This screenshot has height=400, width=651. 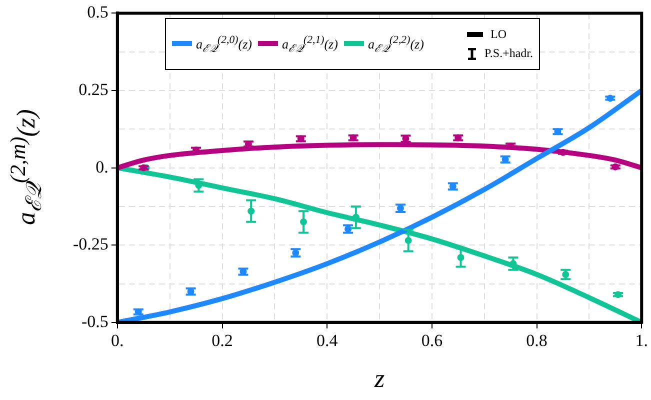 I want to click on x-tick-label: 0.4, so click(x=327, y=340).